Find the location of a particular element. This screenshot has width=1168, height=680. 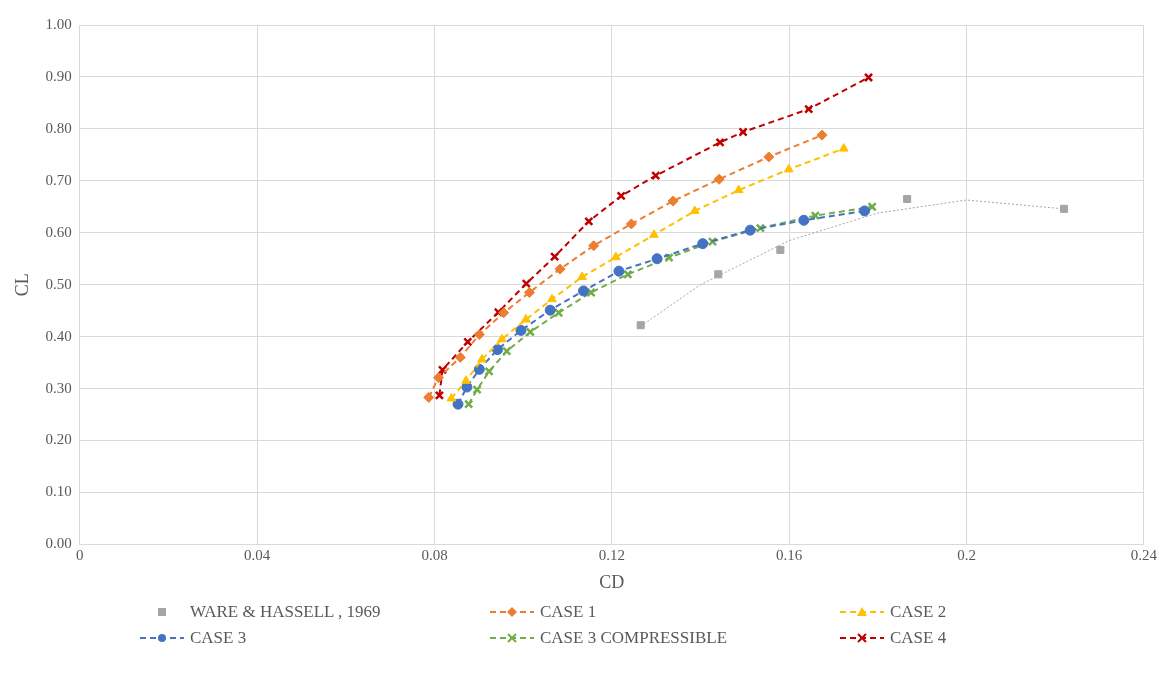

y-tick-label: 0.70 is located at coordinates (58, 179).